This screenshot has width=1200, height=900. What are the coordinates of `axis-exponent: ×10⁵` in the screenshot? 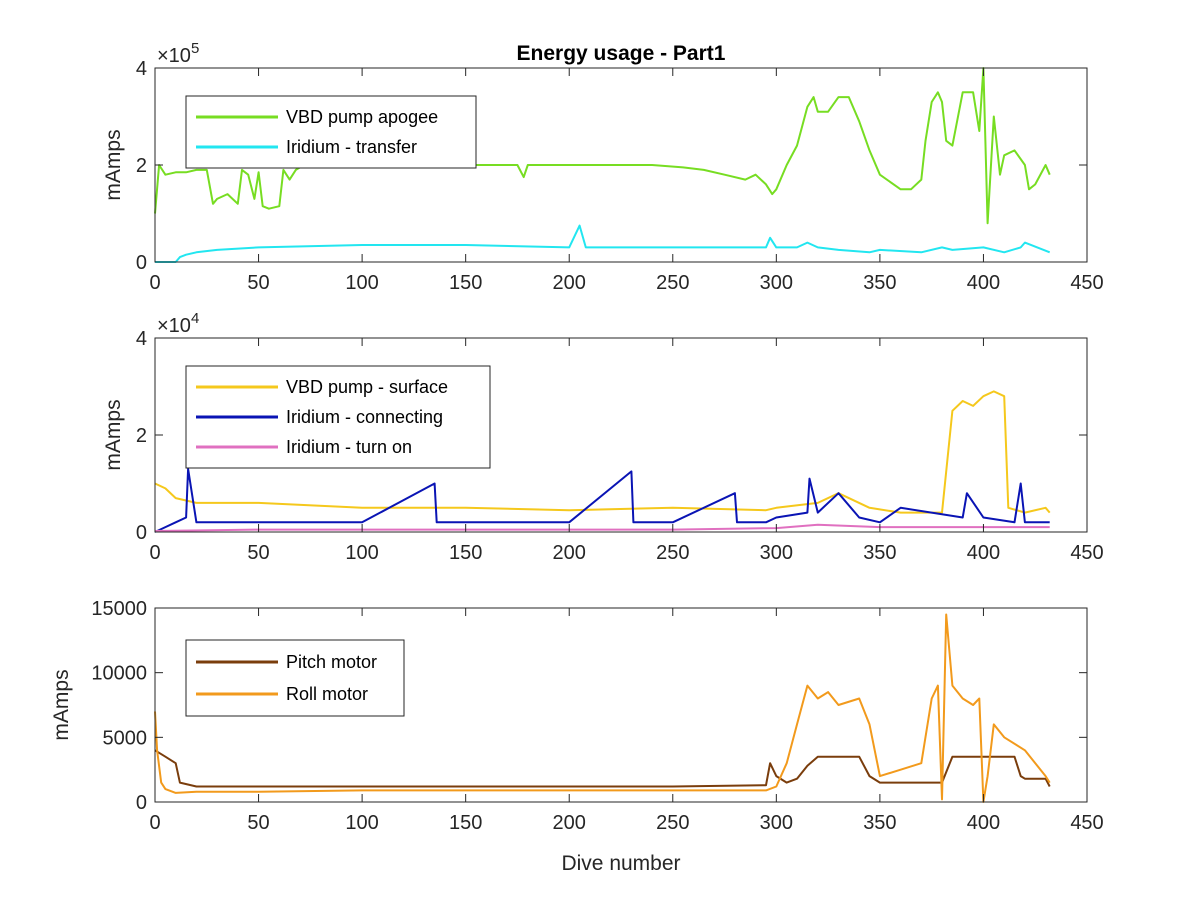 It's located at (178, 53).